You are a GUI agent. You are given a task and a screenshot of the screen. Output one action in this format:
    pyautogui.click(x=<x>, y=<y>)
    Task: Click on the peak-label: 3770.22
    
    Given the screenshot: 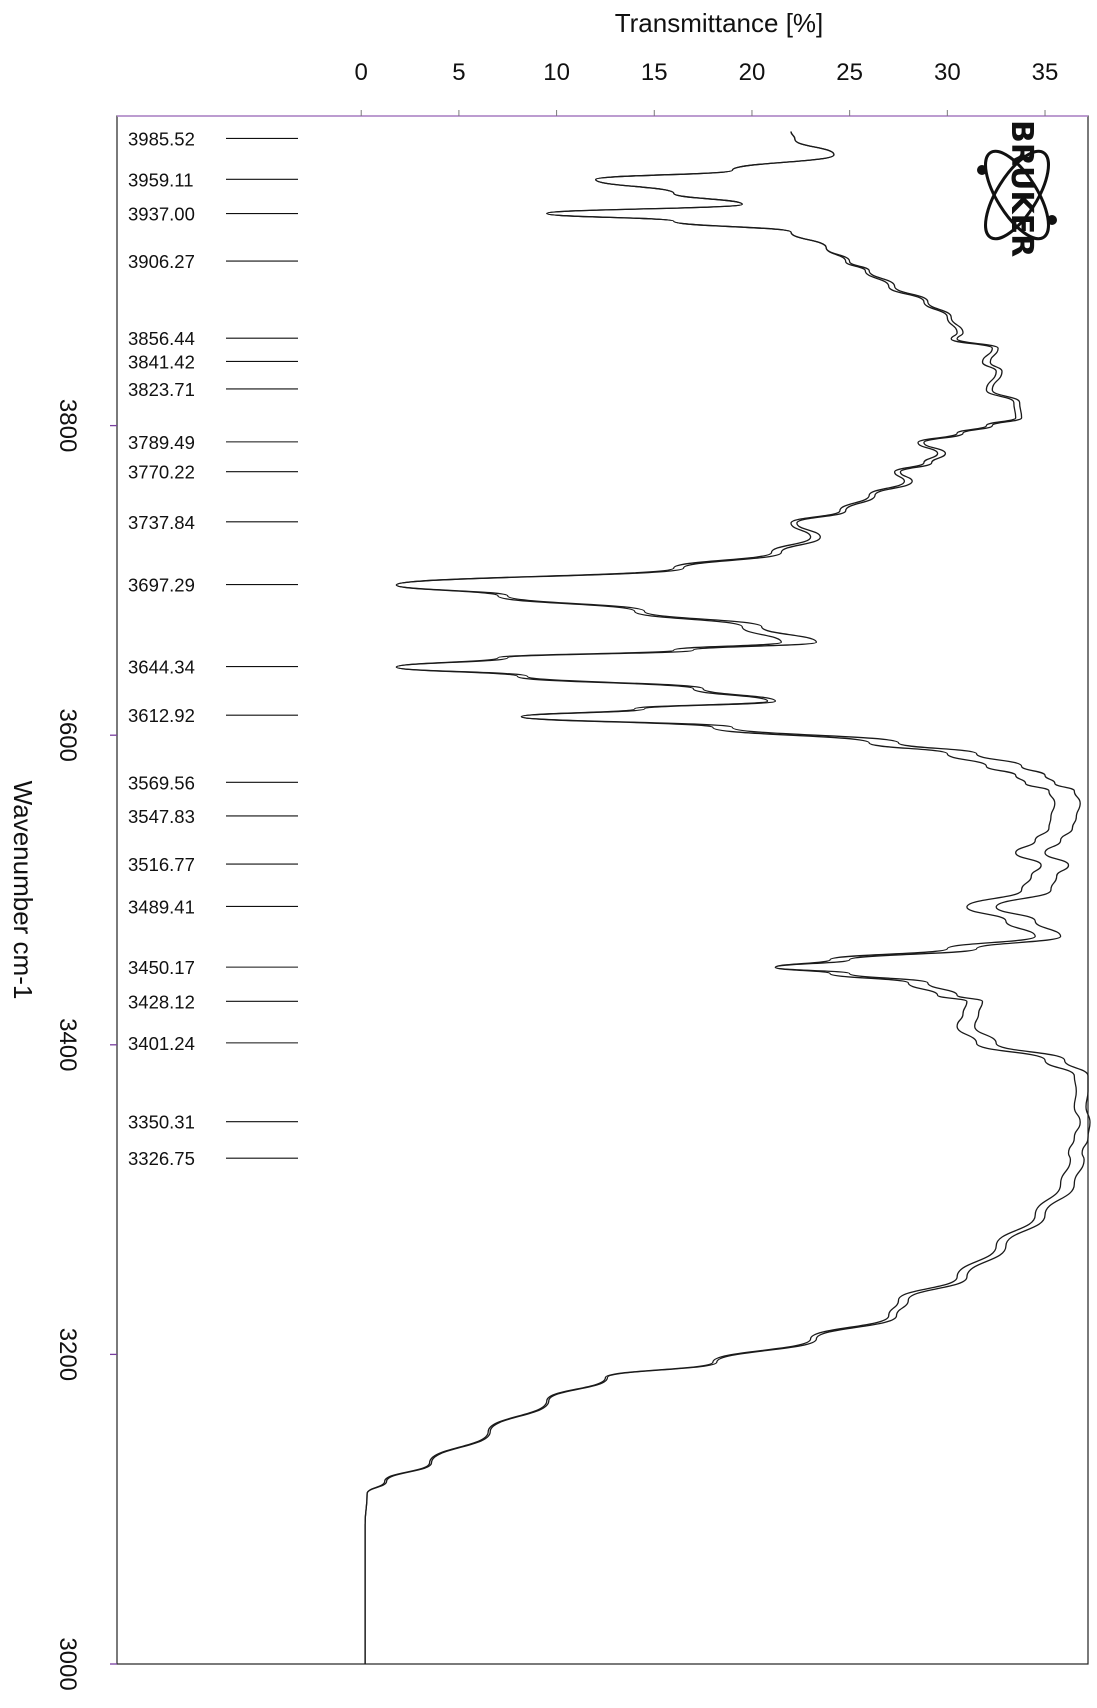 What is the action you would take?
    pyautogui.click(x=161, y=472)
    